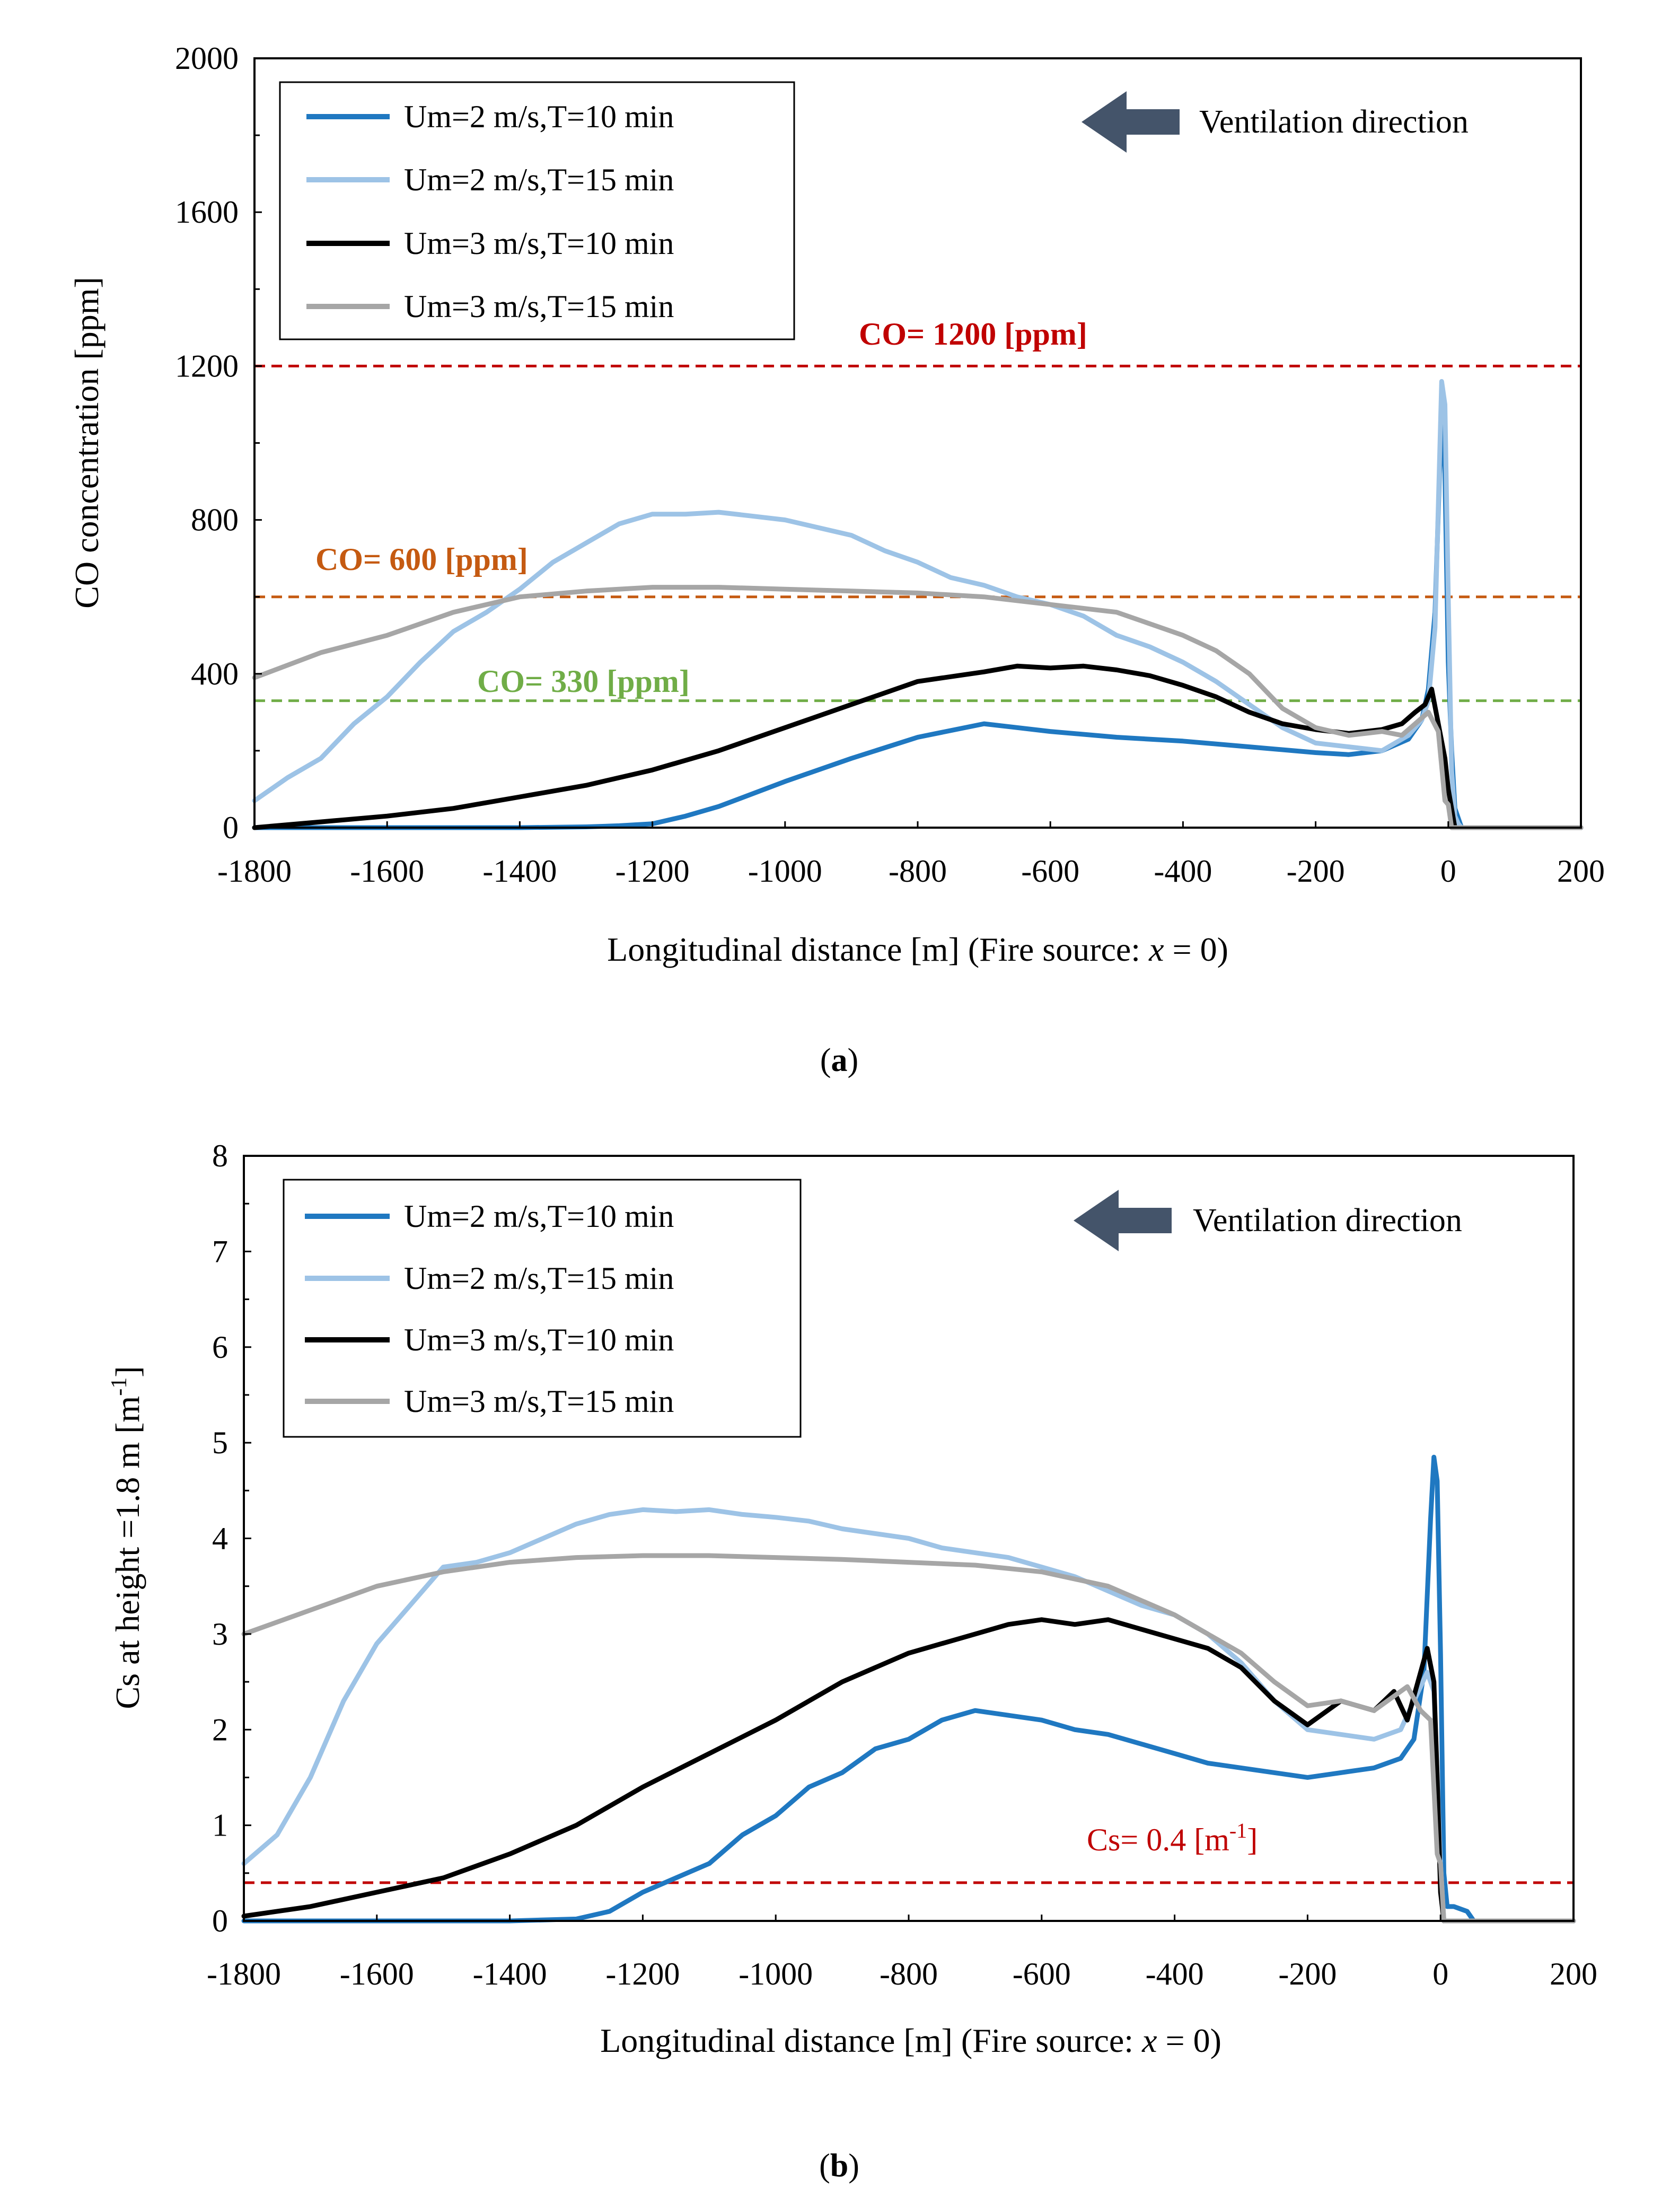 The image size is (1679, 2212). What do you see at coordinates (776, 1974) in the screenshot?
I see `b-x-tick-label: -1000` at bounding box center [776, 1974].